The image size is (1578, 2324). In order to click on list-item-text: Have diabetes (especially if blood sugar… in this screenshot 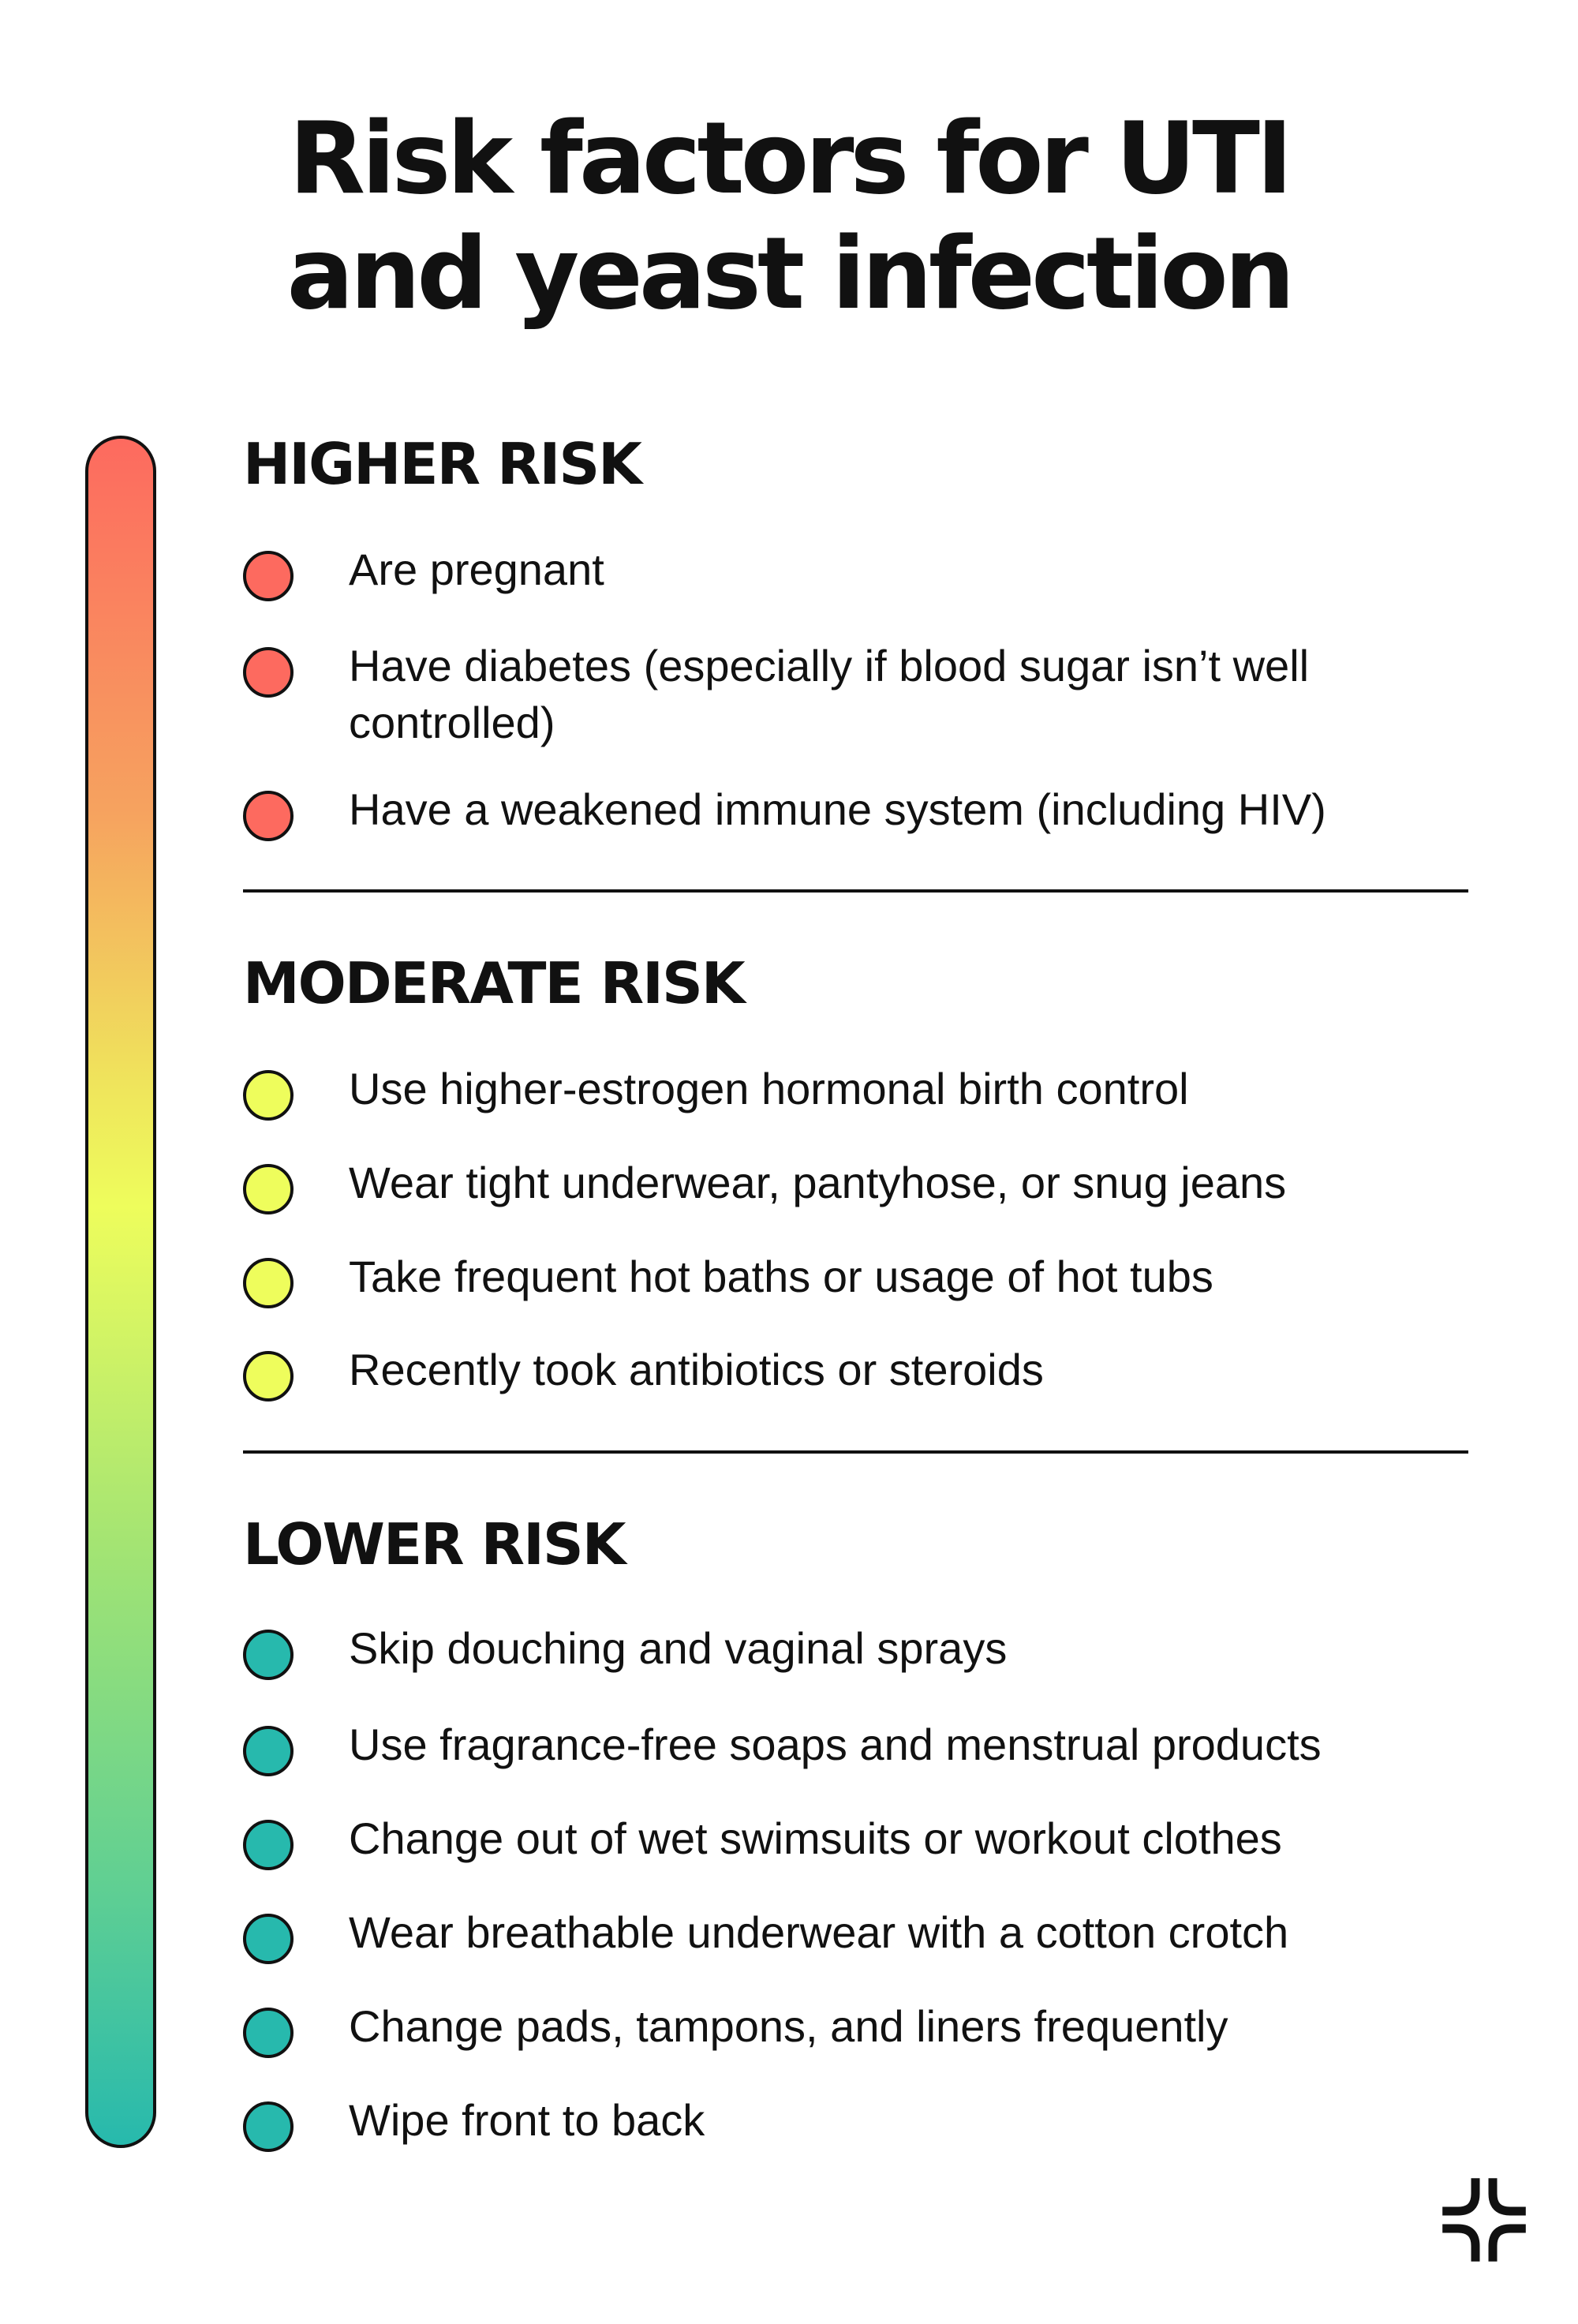, I will do `click(829, 694)`.